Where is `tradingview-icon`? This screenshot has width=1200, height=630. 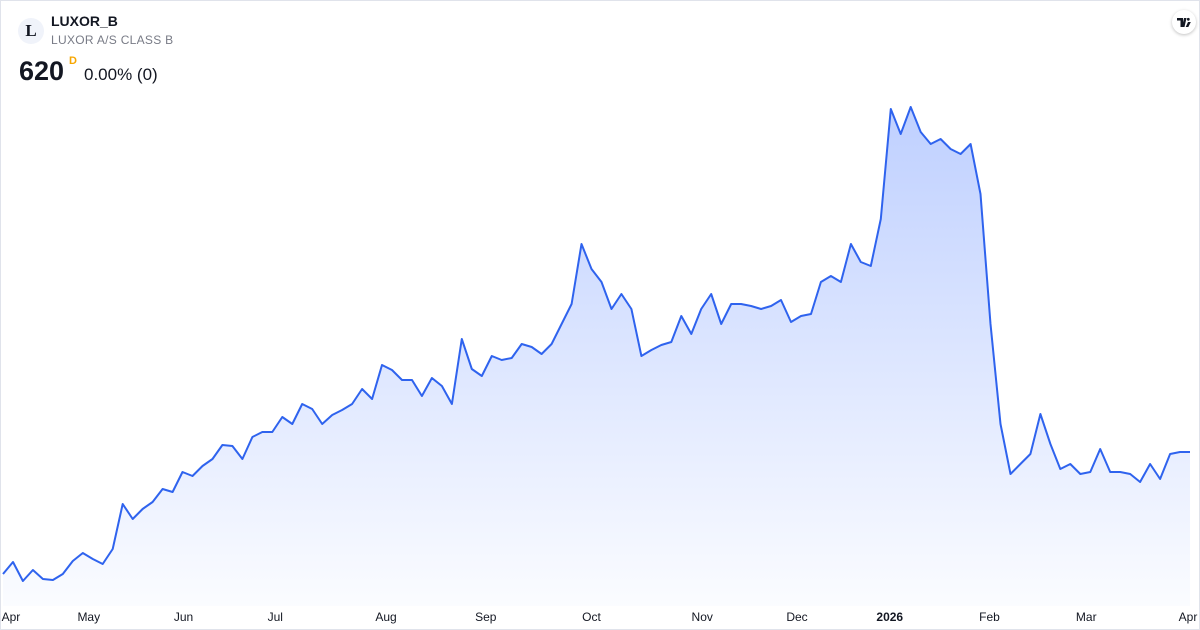
tradingview-icon is located at coordinates (1184, 22).